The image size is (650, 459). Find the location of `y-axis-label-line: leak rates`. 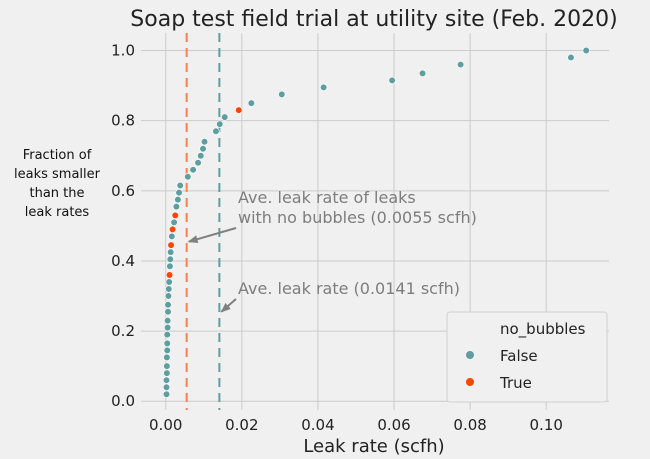

y-axis-label-line: leak rates is located at coordinates (57, 212).